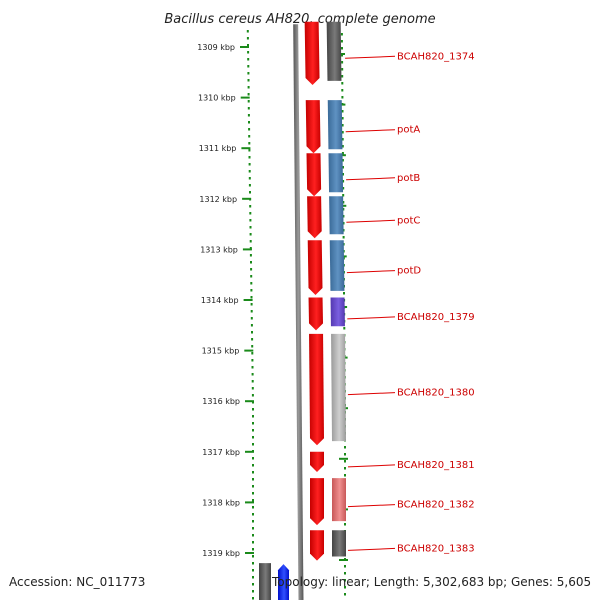  What do you see at coordinates (436, 505) in the screenshot?
I see `gene-label-BCAH820_1382: BCAH820_1382` at bounding box center [436, 505].